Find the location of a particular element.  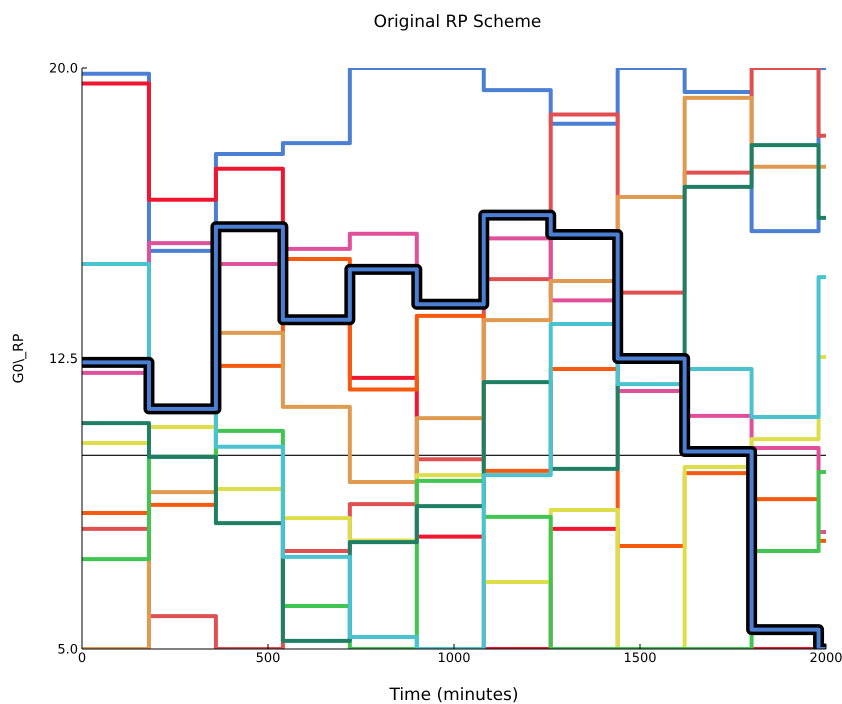

chart-title: Original RP Scheme is located at coordinates (457, 22).